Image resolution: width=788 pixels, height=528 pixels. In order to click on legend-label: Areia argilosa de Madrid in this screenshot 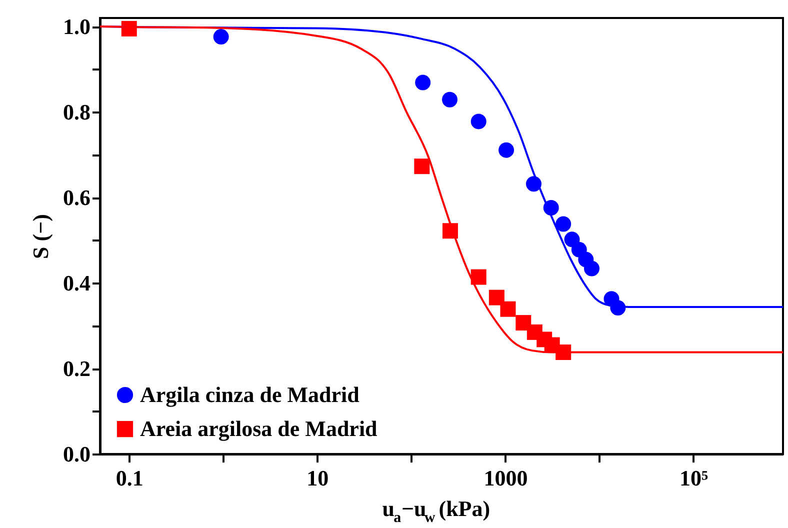, I will do `click(259, 428)`.